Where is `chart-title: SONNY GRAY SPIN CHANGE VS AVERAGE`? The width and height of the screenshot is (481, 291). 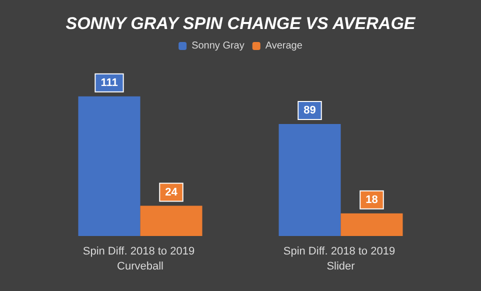
chart-title: SONNY GRAY SPIN CHANGE VS AVERAGE is located at coordinates (241, 23).